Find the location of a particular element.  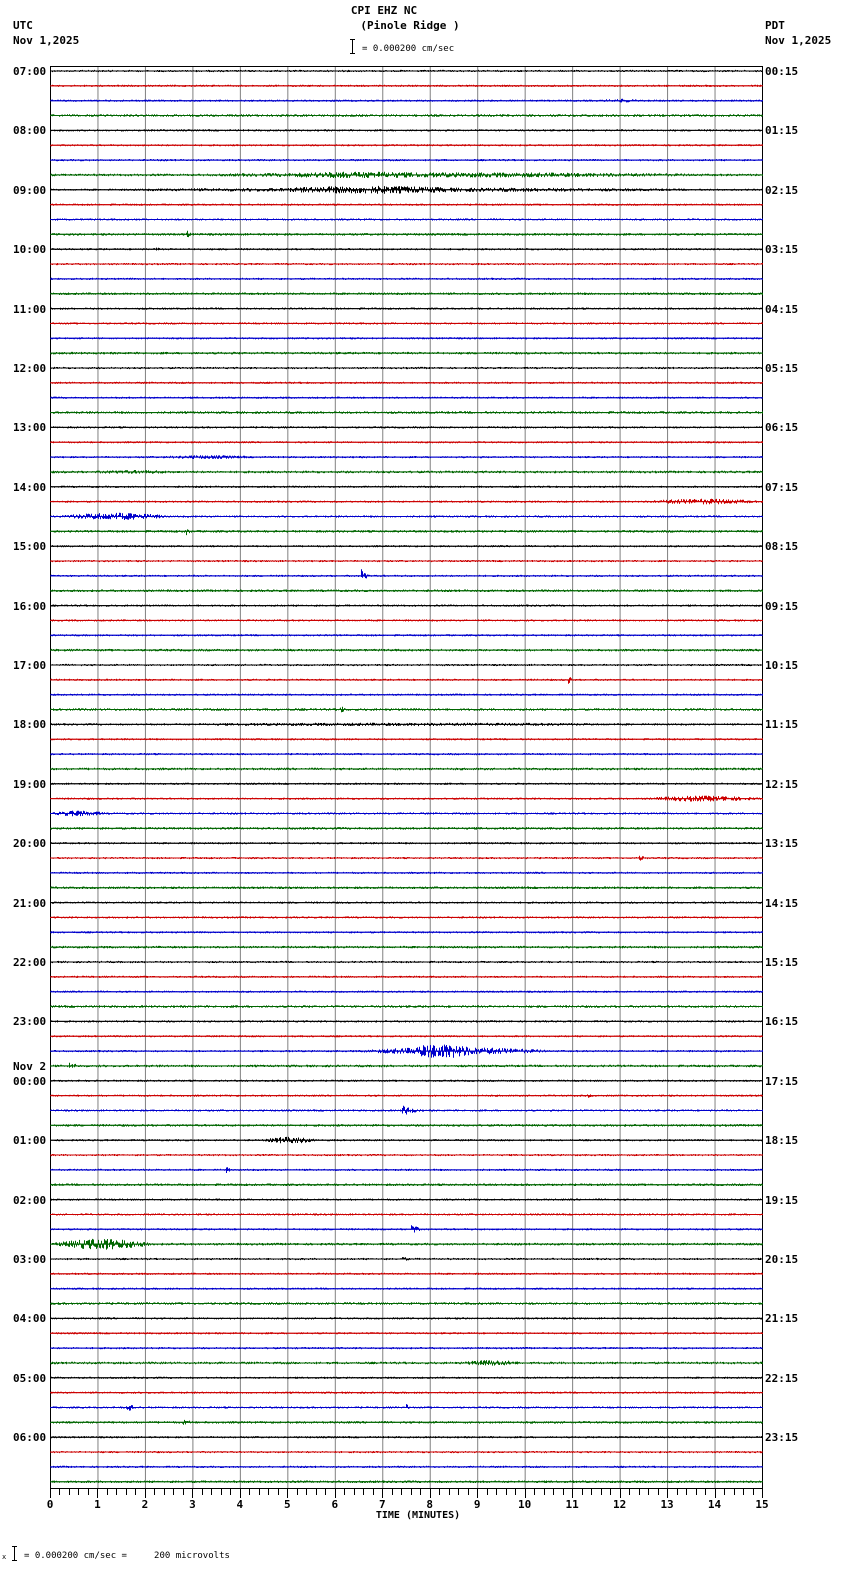

station-location: (Pinole Ridge ) is located at coordinates (410, 25).